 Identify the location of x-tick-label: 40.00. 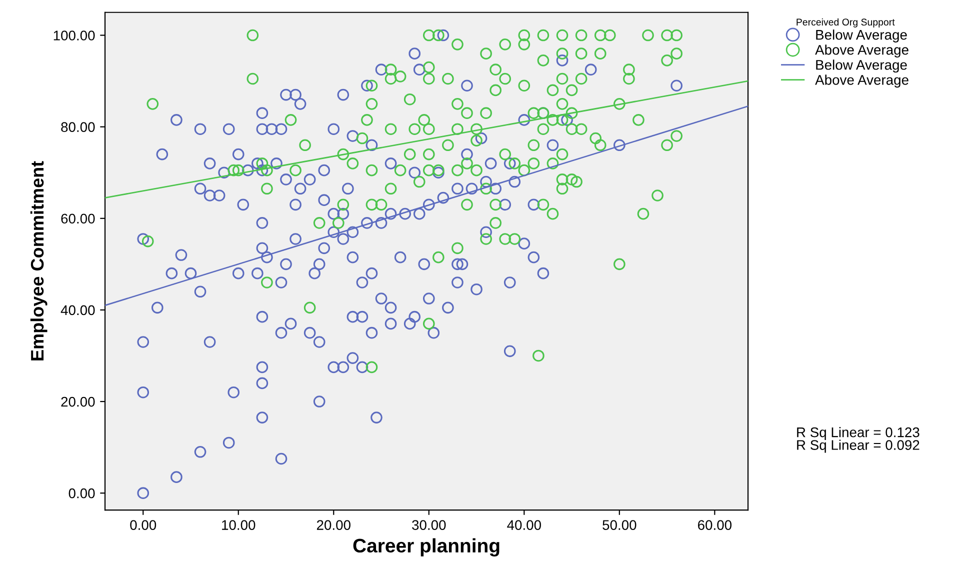
(524, 525).